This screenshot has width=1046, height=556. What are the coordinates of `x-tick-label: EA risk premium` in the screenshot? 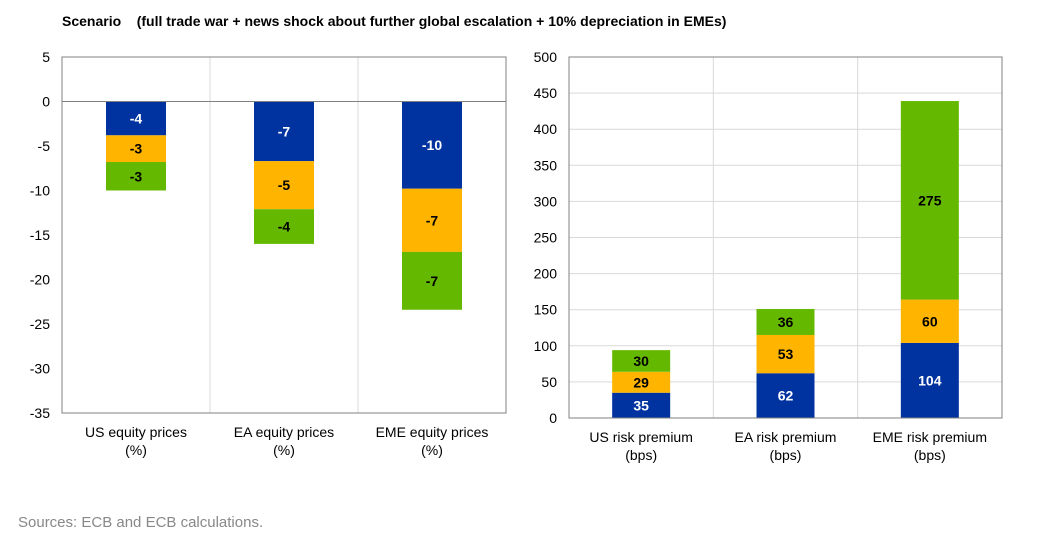 It's located at (786, 437).